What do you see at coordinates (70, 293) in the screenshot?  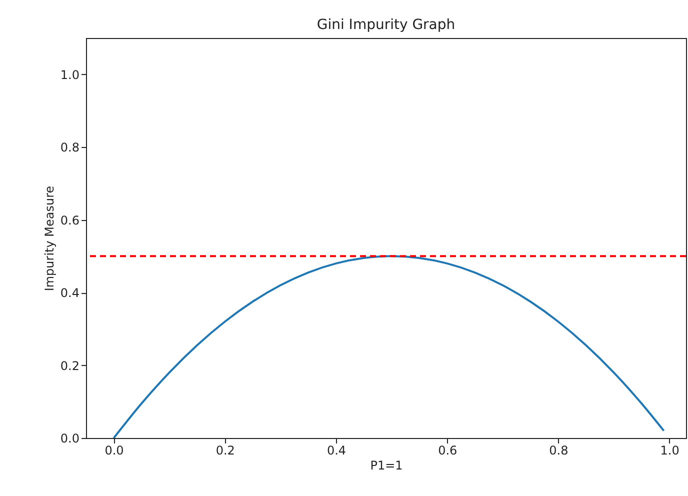 I see `y-tick-label: 0.4` at bounding box center [70, 293].